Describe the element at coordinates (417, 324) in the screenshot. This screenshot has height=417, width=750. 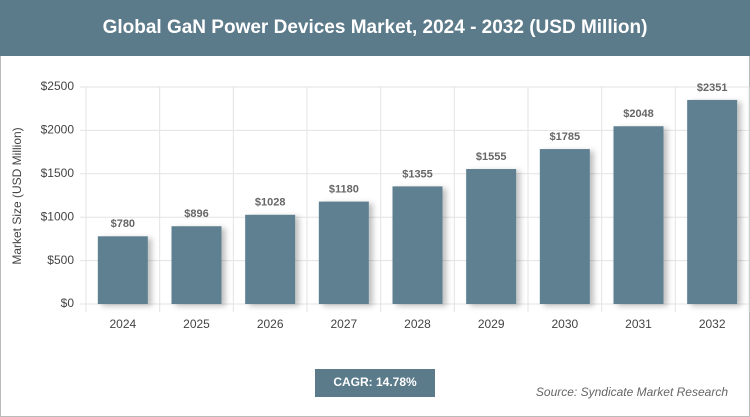
I see `x-tick-label: 2028` at that location.